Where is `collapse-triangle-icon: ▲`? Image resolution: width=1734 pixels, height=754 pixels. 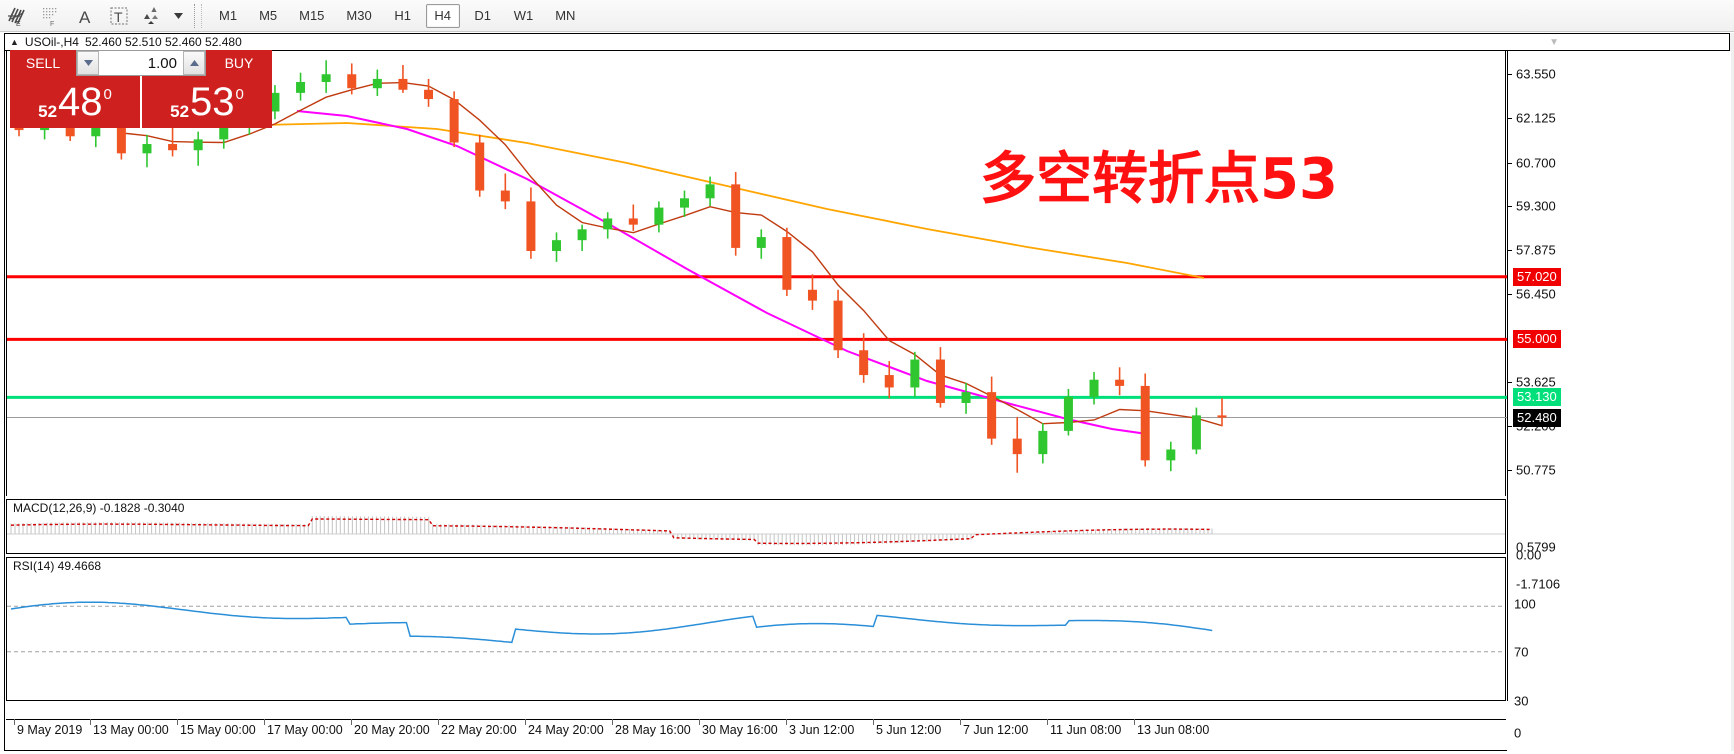 collapse-triangle-icon: ▲ is located at coordinates (14, 41).